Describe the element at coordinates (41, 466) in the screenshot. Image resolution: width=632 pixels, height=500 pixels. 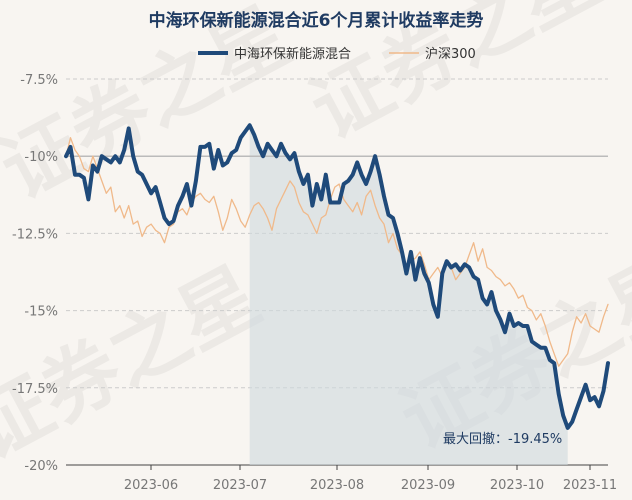
I see `y-tick-label: -20%` at that location.